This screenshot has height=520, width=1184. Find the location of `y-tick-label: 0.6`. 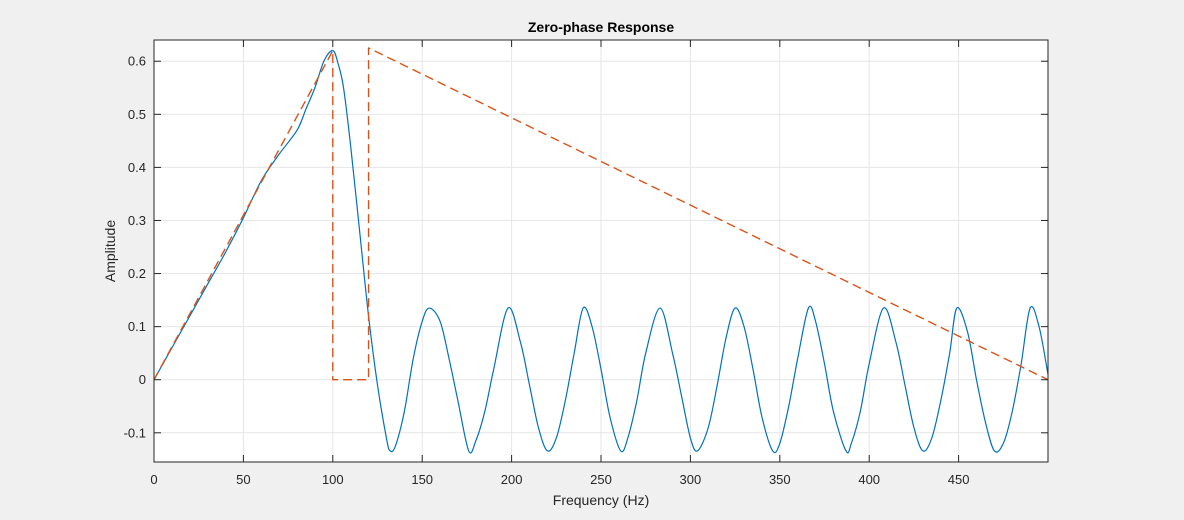

y-tick-label: 0.6 is located at coordinates (137, 61).